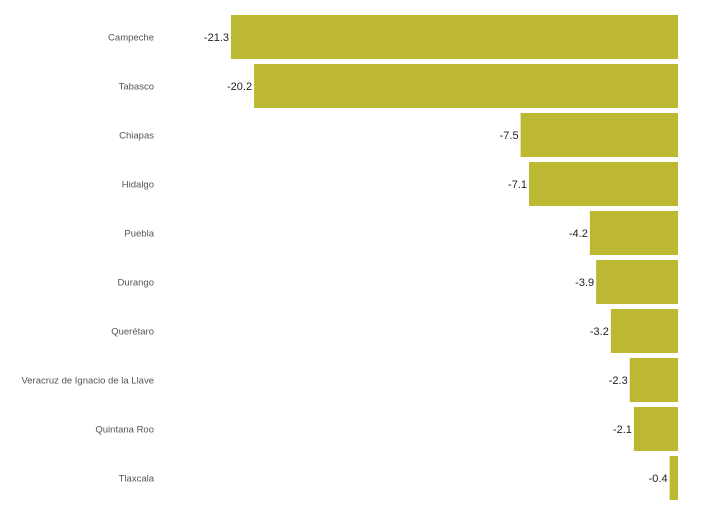 The image size is (704, 508). I want to click on bar-quintana-roo, so click(655, 429).